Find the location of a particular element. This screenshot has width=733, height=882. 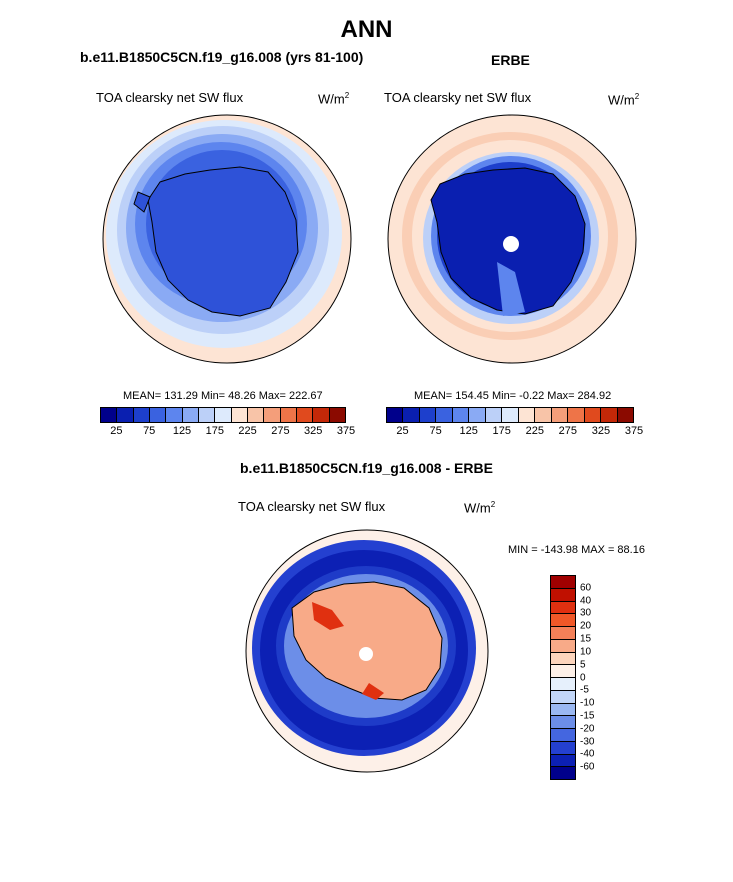

model-polar-map is located at coordinates (227, 239).